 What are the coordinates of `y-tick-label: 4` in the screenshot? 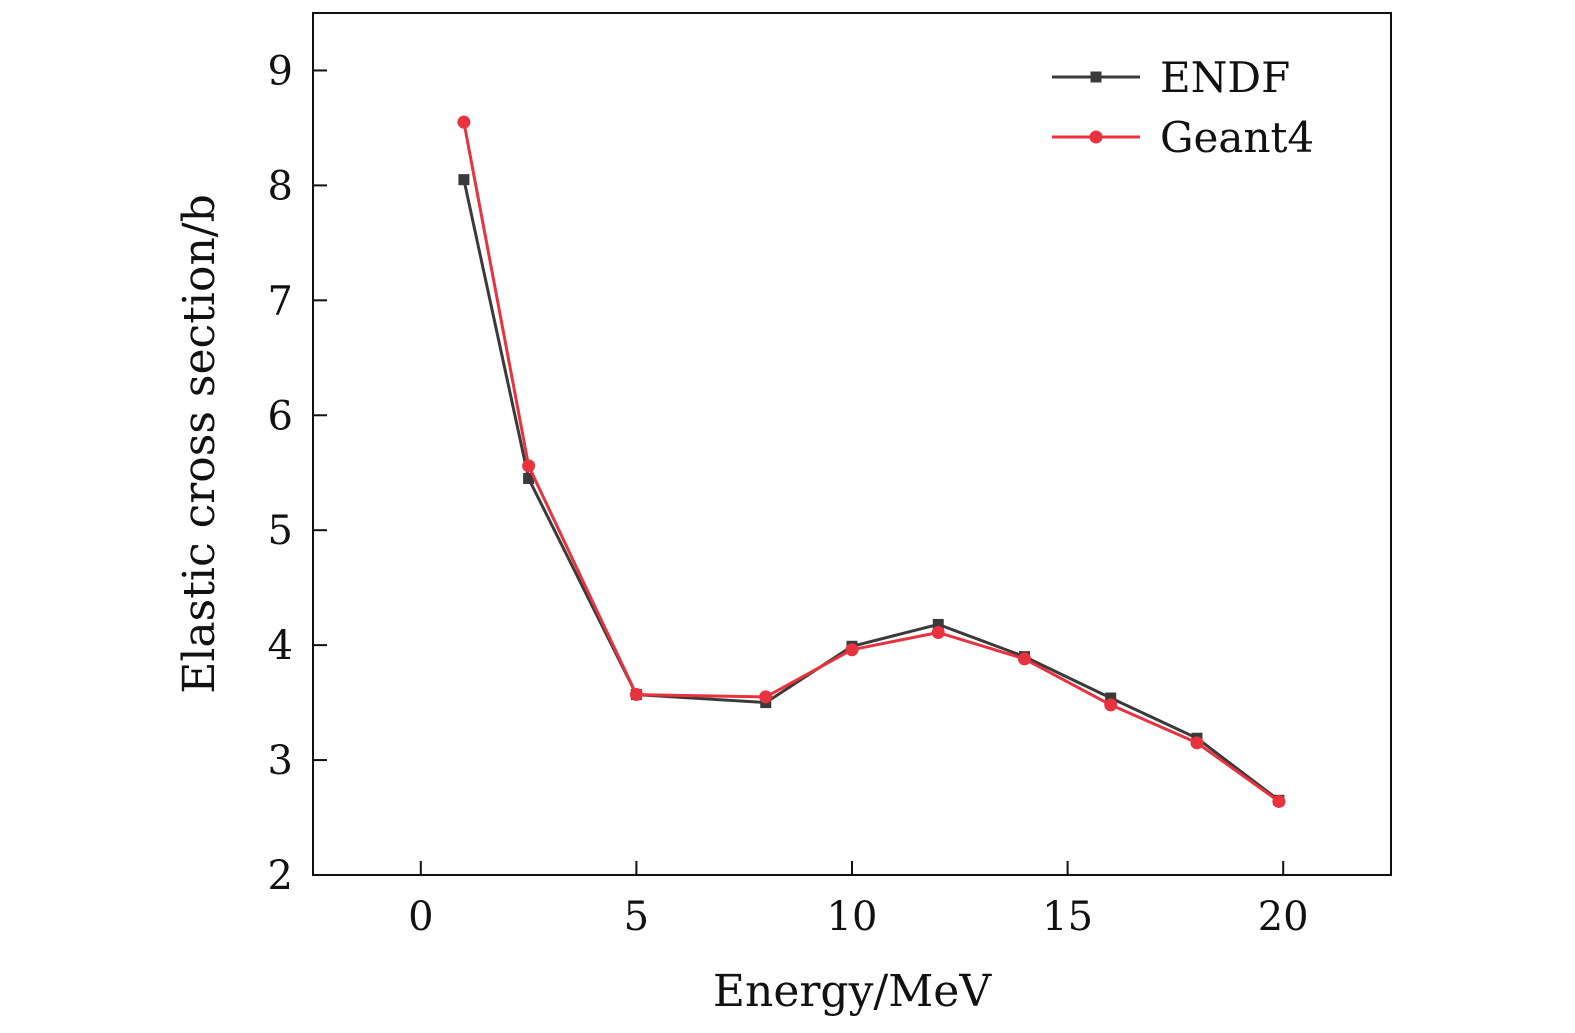 It's located at (280, 646).